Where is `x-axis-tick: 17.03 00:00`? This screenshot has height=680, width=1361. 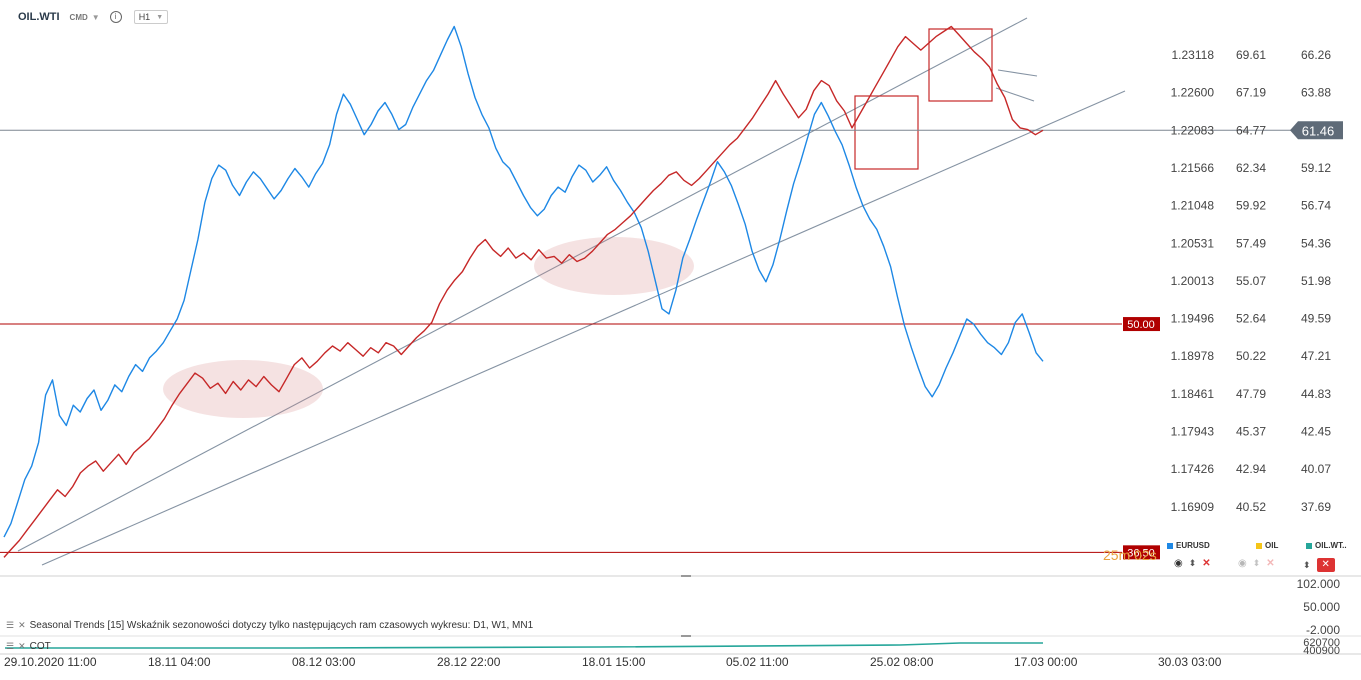
x-axis-tick: 17.03 00:00 is located at coordinates (1046, 662).